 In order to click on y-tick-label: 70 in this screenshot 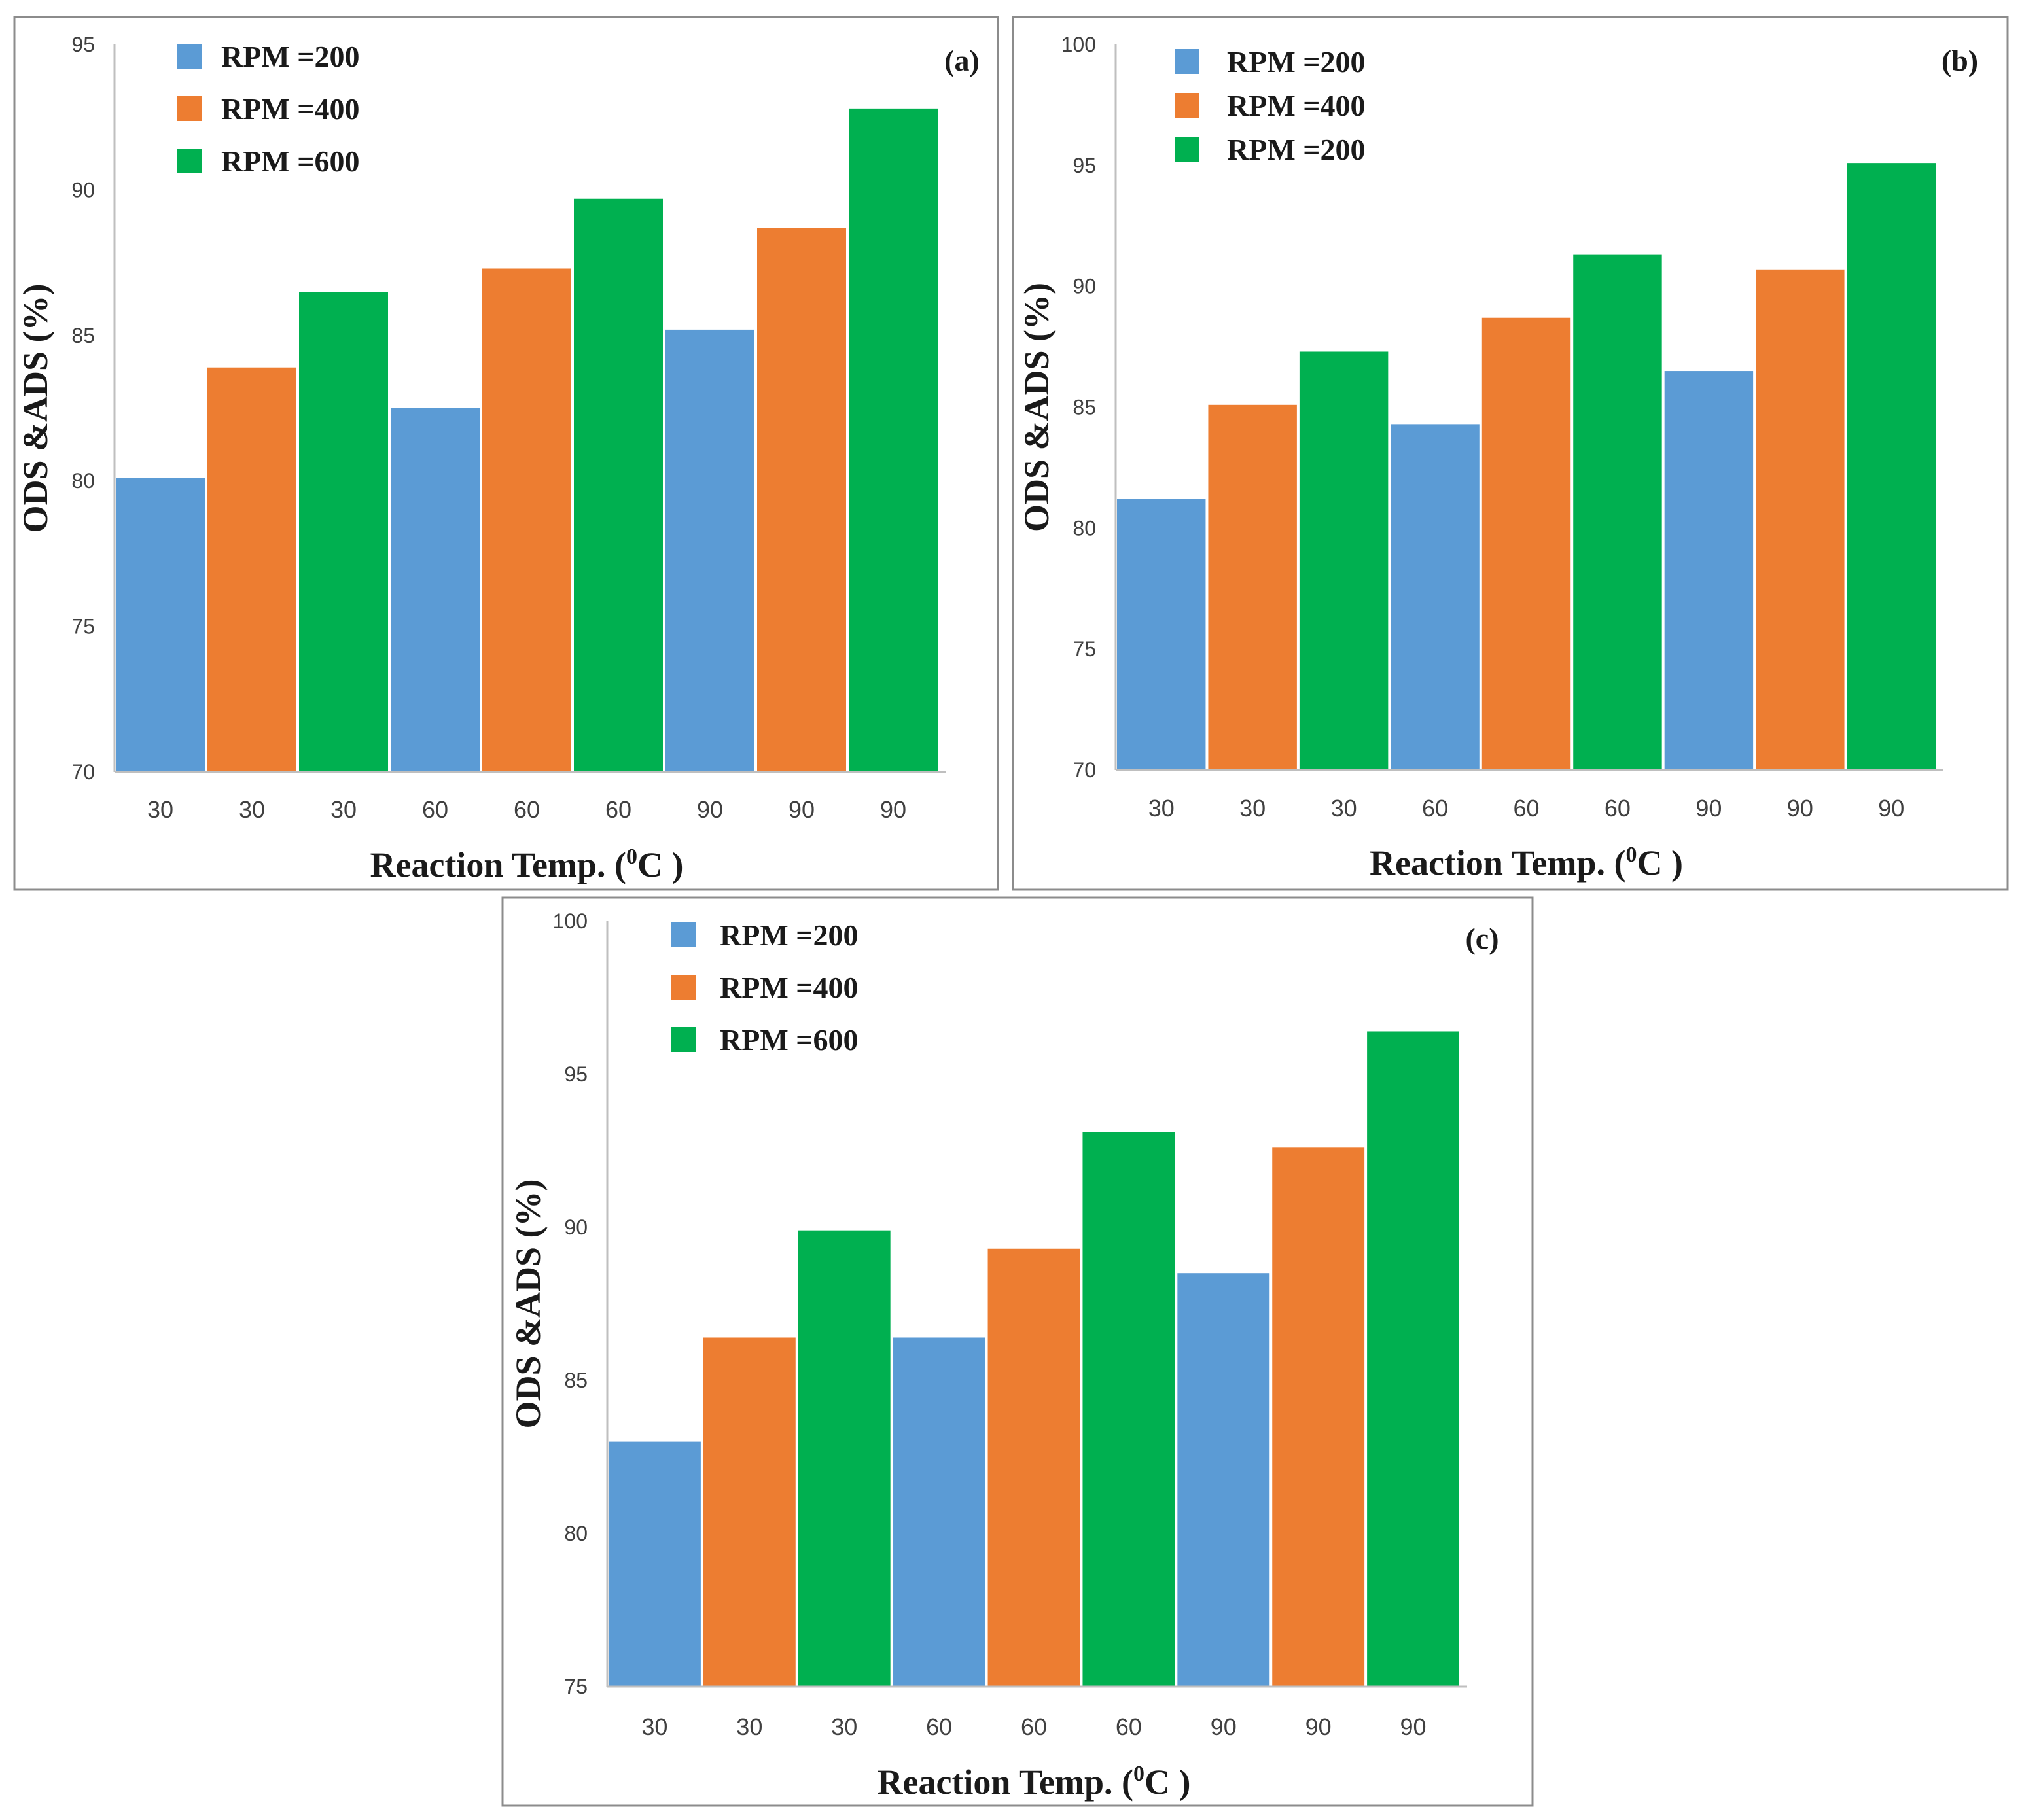, I will do `click(1084, 770)`.